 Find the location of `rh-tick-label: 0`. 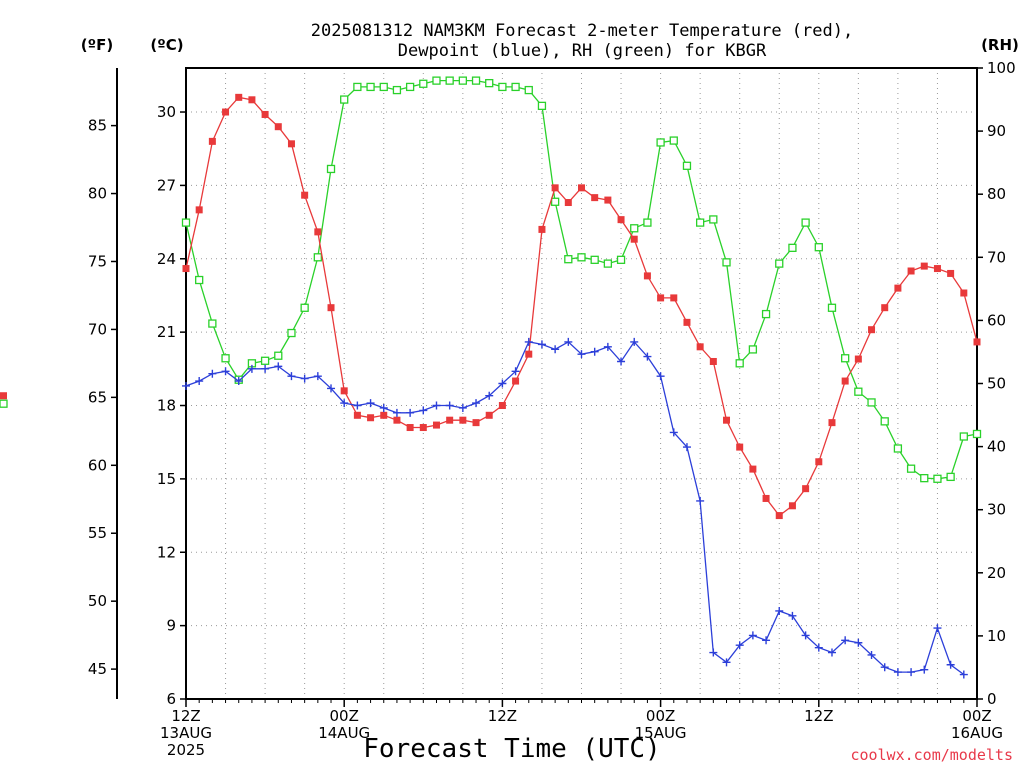

rh-tick-label: 0 is located at coordinates (992, 699).